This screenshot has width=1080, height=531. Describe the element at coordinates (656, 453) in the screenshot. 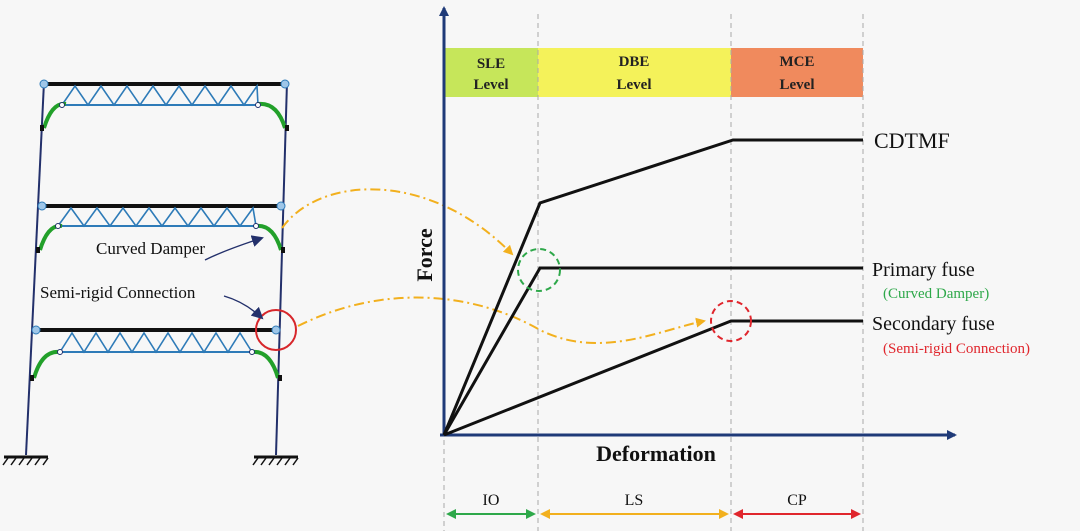

I see `x-axis-label: Deformation` at that location.